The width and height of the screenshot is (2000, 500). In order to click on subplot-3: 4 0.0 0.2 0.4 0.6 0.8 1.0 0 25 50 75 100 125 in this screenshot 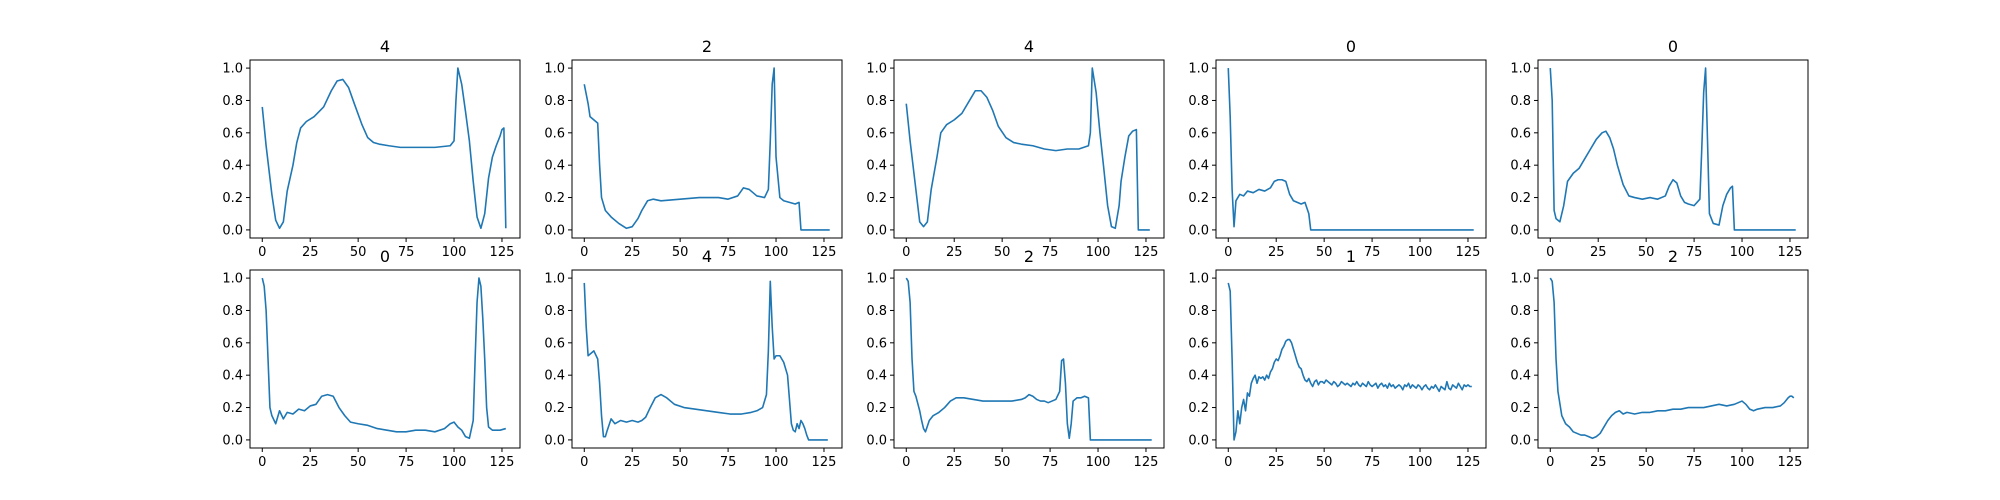, I will do `click(1015, 148)`.